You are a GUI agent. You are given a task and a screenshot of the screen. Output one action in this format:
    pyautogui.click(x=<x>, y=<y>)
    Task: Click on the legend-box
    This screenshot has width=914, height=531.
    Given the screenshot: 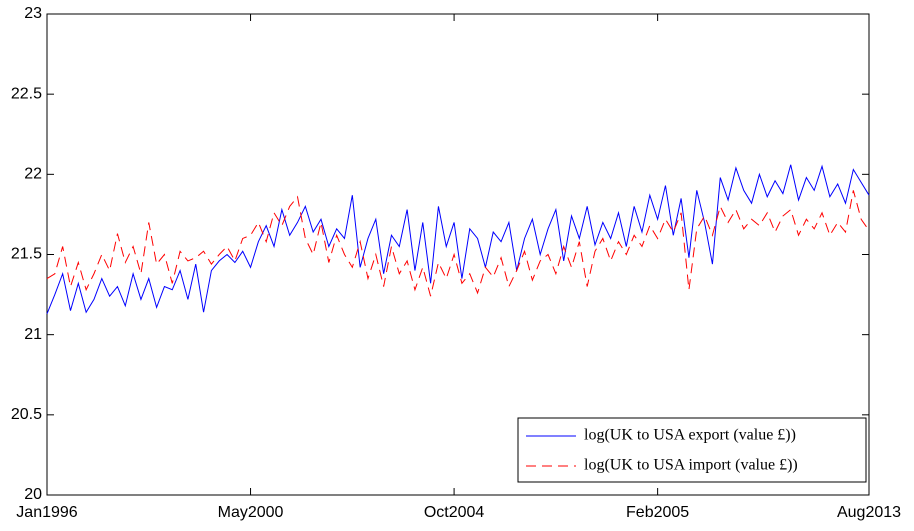 What is the action you would take?
    pyautogui.click(x=692, y=450)
    